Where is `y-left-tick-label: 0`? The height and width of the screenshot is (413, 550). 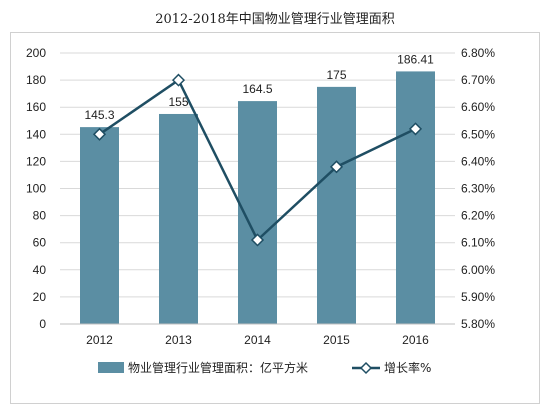
y-left-tick-label: 0 is located at coordinates (42, 324).